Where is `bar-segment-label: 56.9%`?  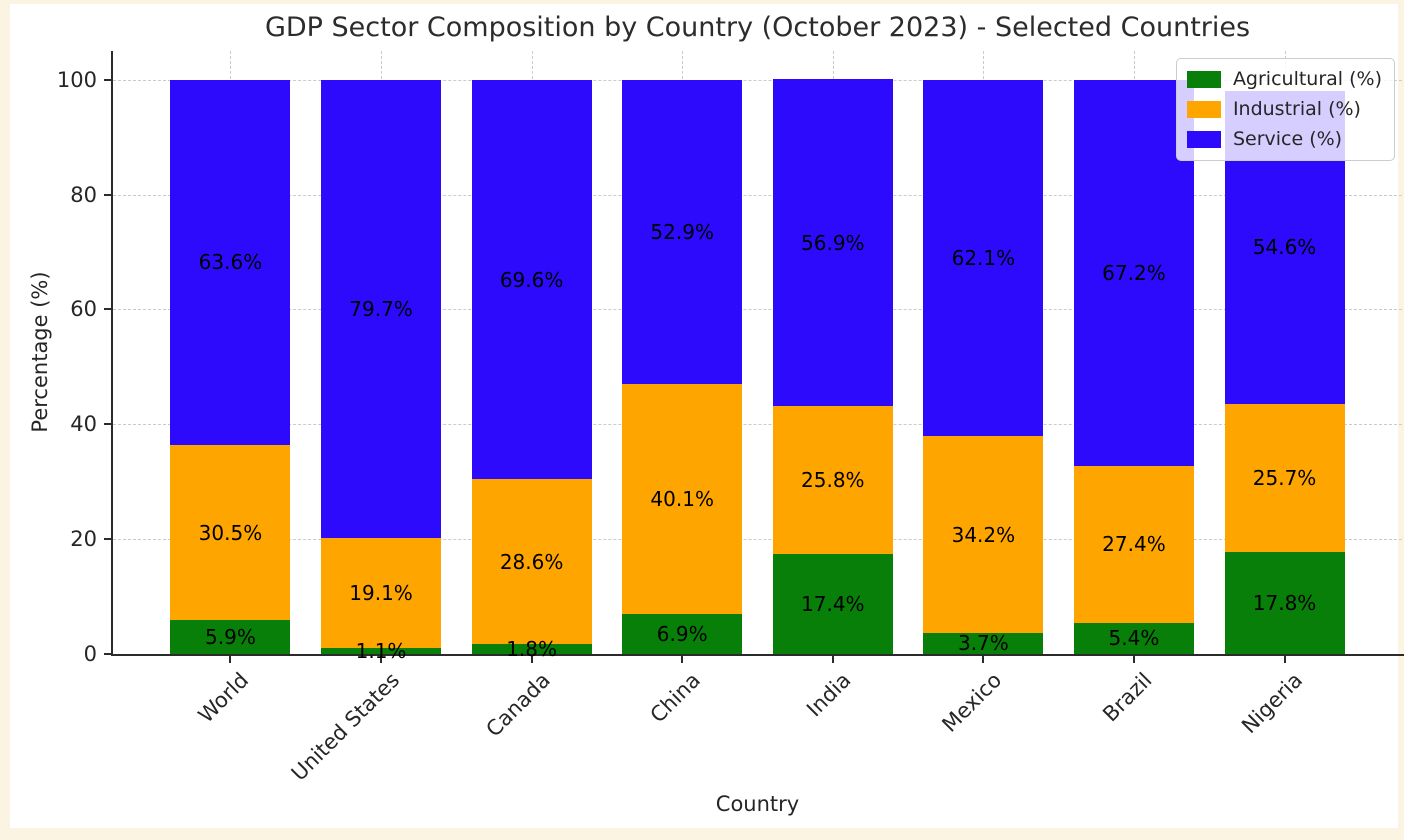 bar-segment-label: 56.9% is located at coordinates (833, 242).